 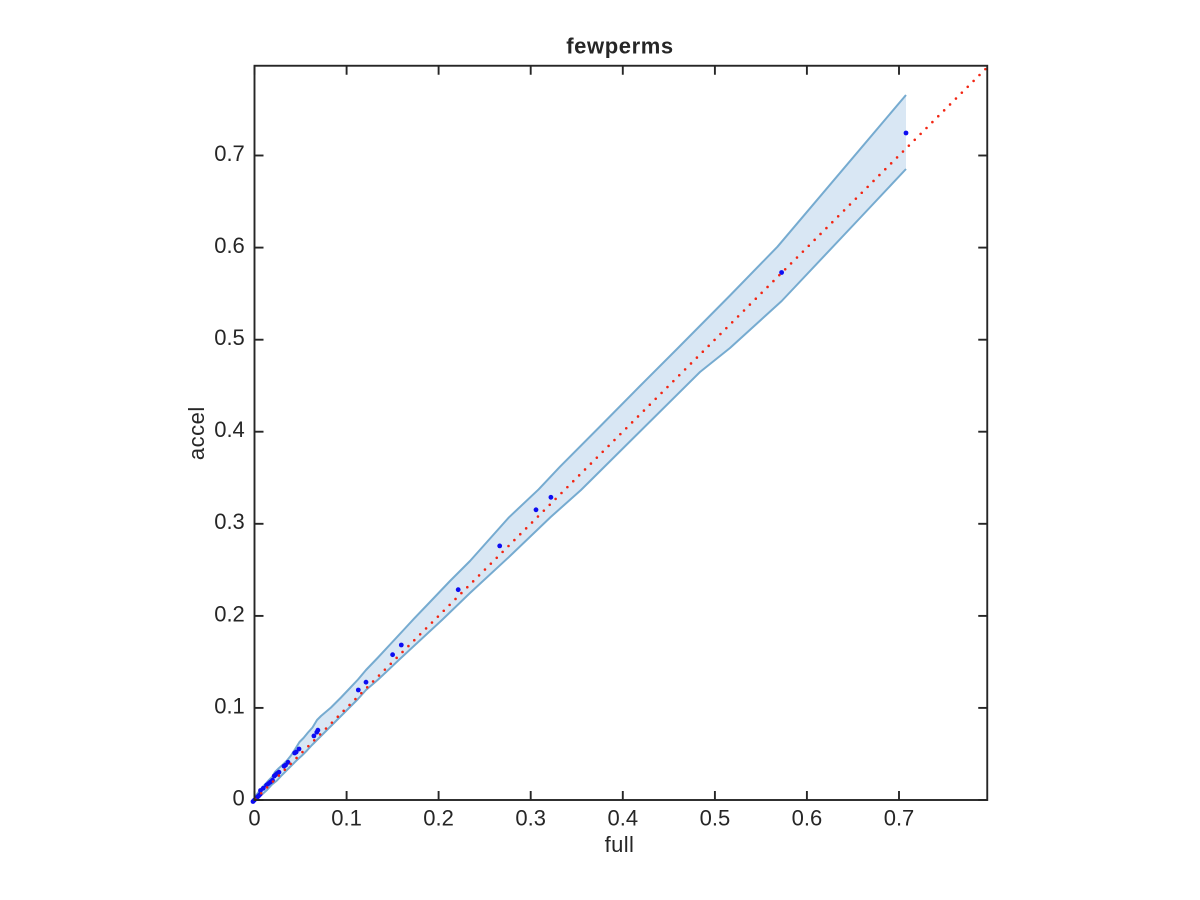 What do you see at coordinates (620, 46) in the screenshot?
I see `svg-text: fewperms` at bounding box center [620, 46].